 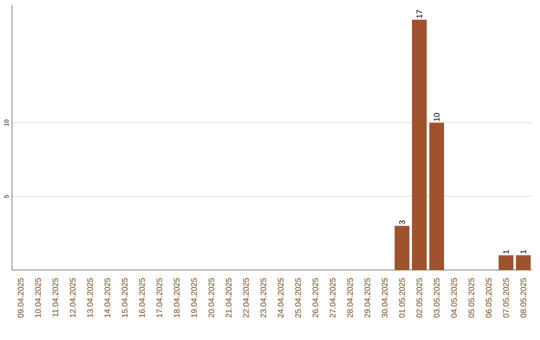 I want to click on x-tick-label: 01.05.2025, so click(x=402, y=298).